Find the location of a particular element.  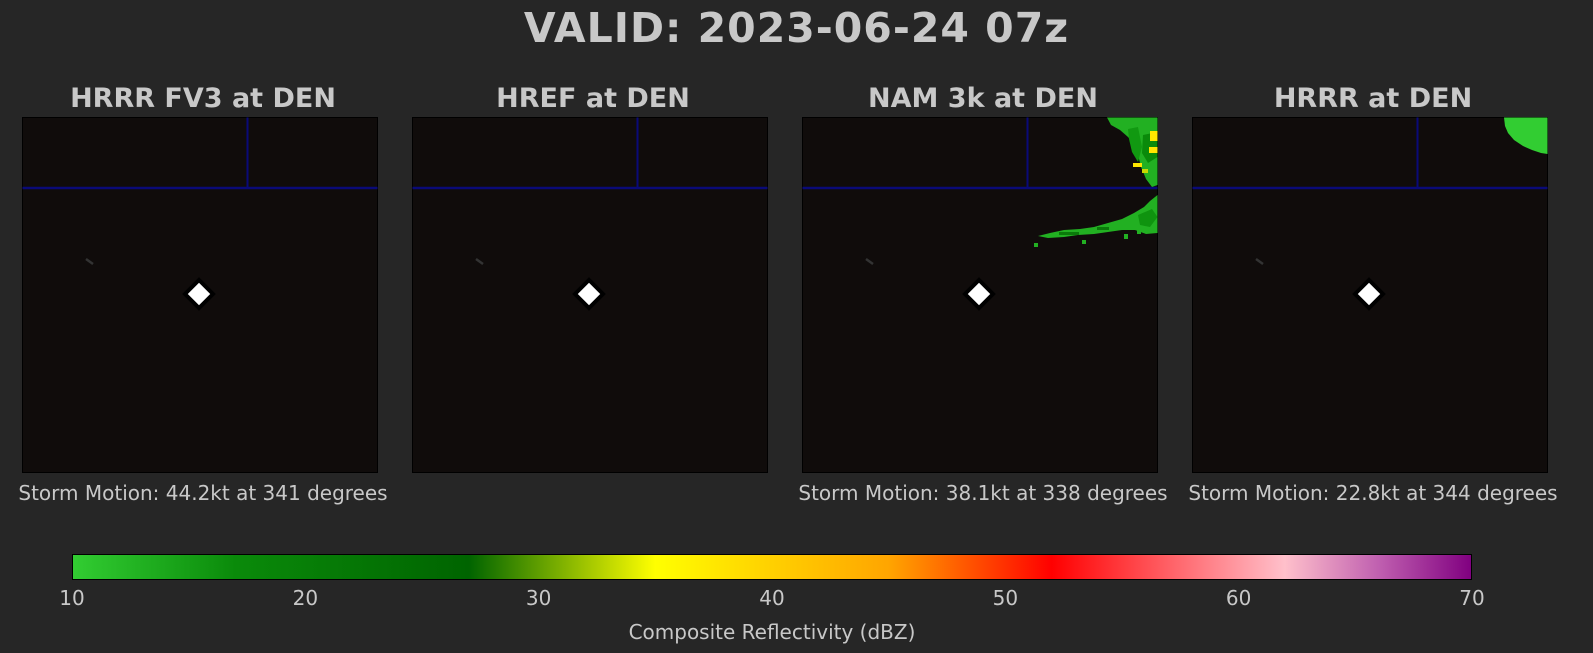

panel-2: HREF at DEN is located at coordinates (593, 293).